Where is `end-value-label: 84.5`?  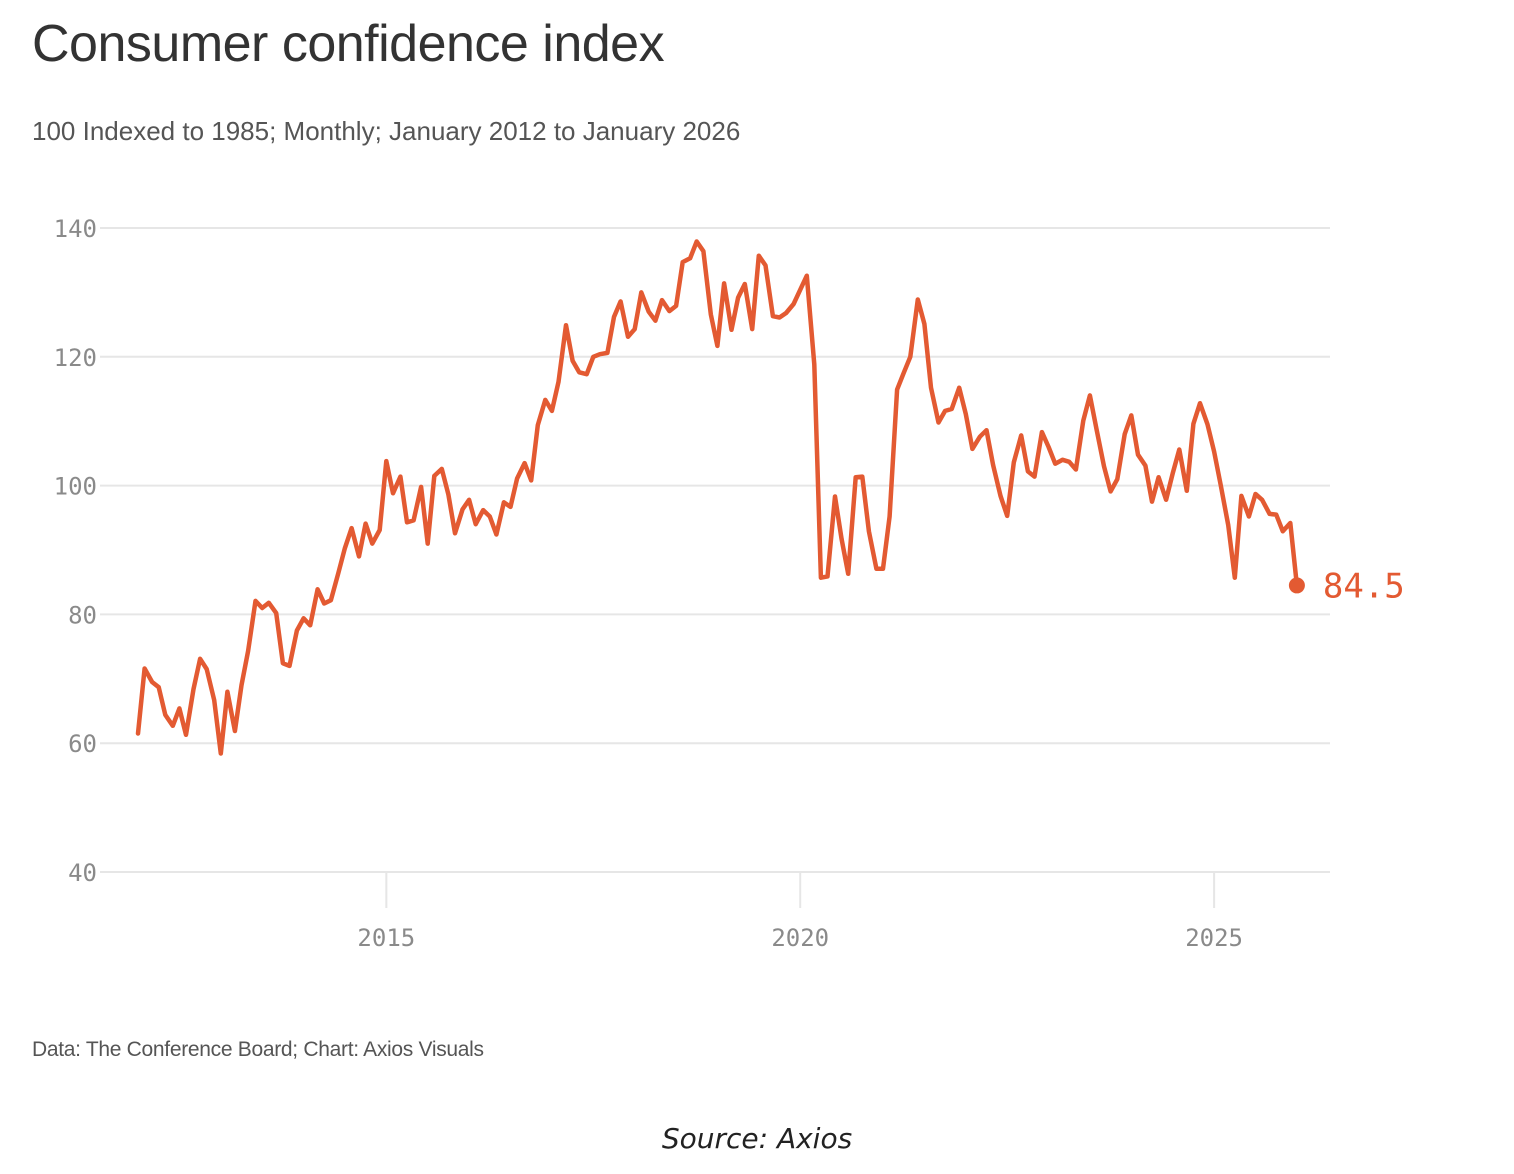
end-value-label: 84.5 is located at coordinates (1364, 586).